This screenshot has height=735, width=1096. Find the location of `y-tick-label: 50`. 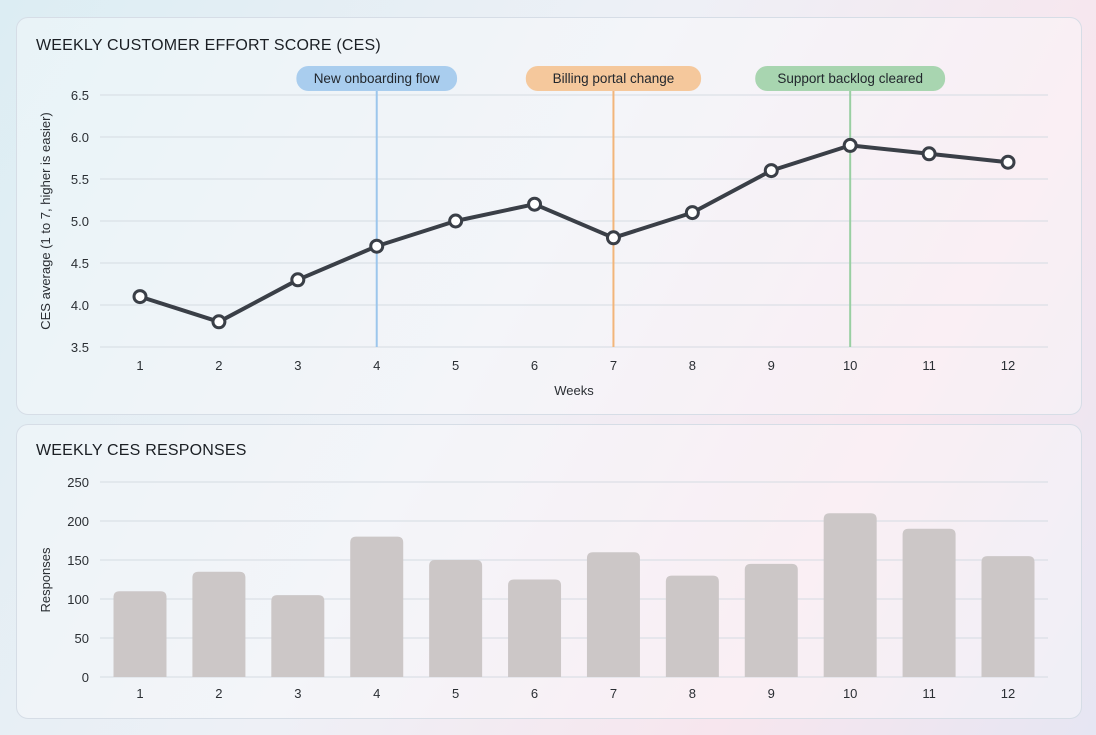

y-tick-label: 50 is located at coordinates (82, 638).